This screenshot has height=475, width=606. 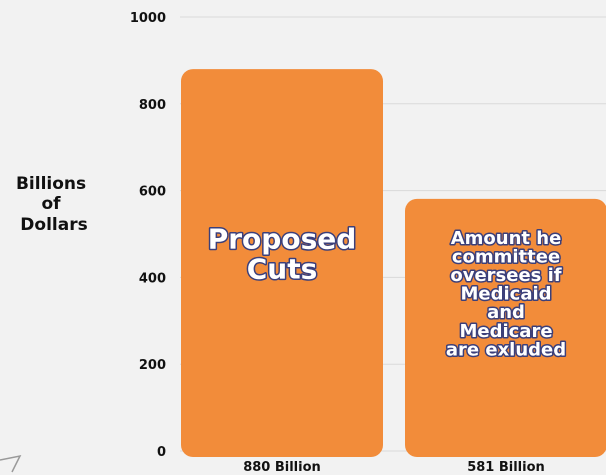 What do you see at coordinates (161, 452) in the screenshot?
I see `y-tick-label: 0` at bounding box center [161, 452].